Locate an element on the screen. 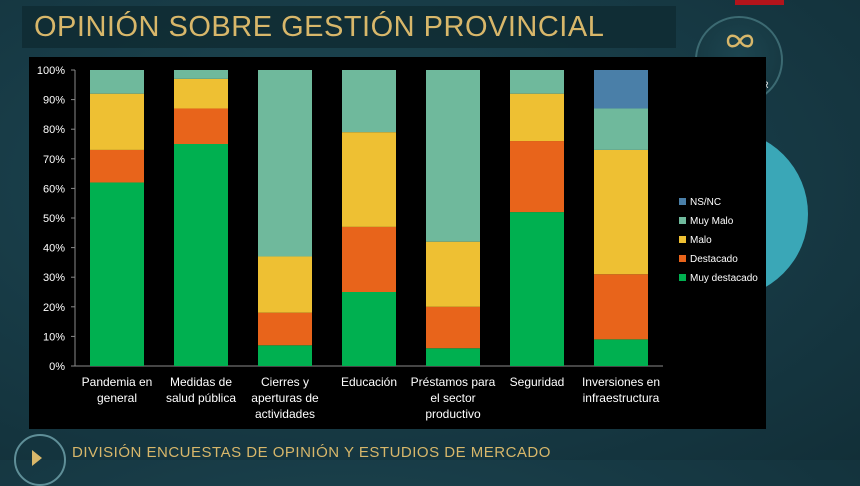  legend-label: Muy Malo is located at coordinates (712, 221).